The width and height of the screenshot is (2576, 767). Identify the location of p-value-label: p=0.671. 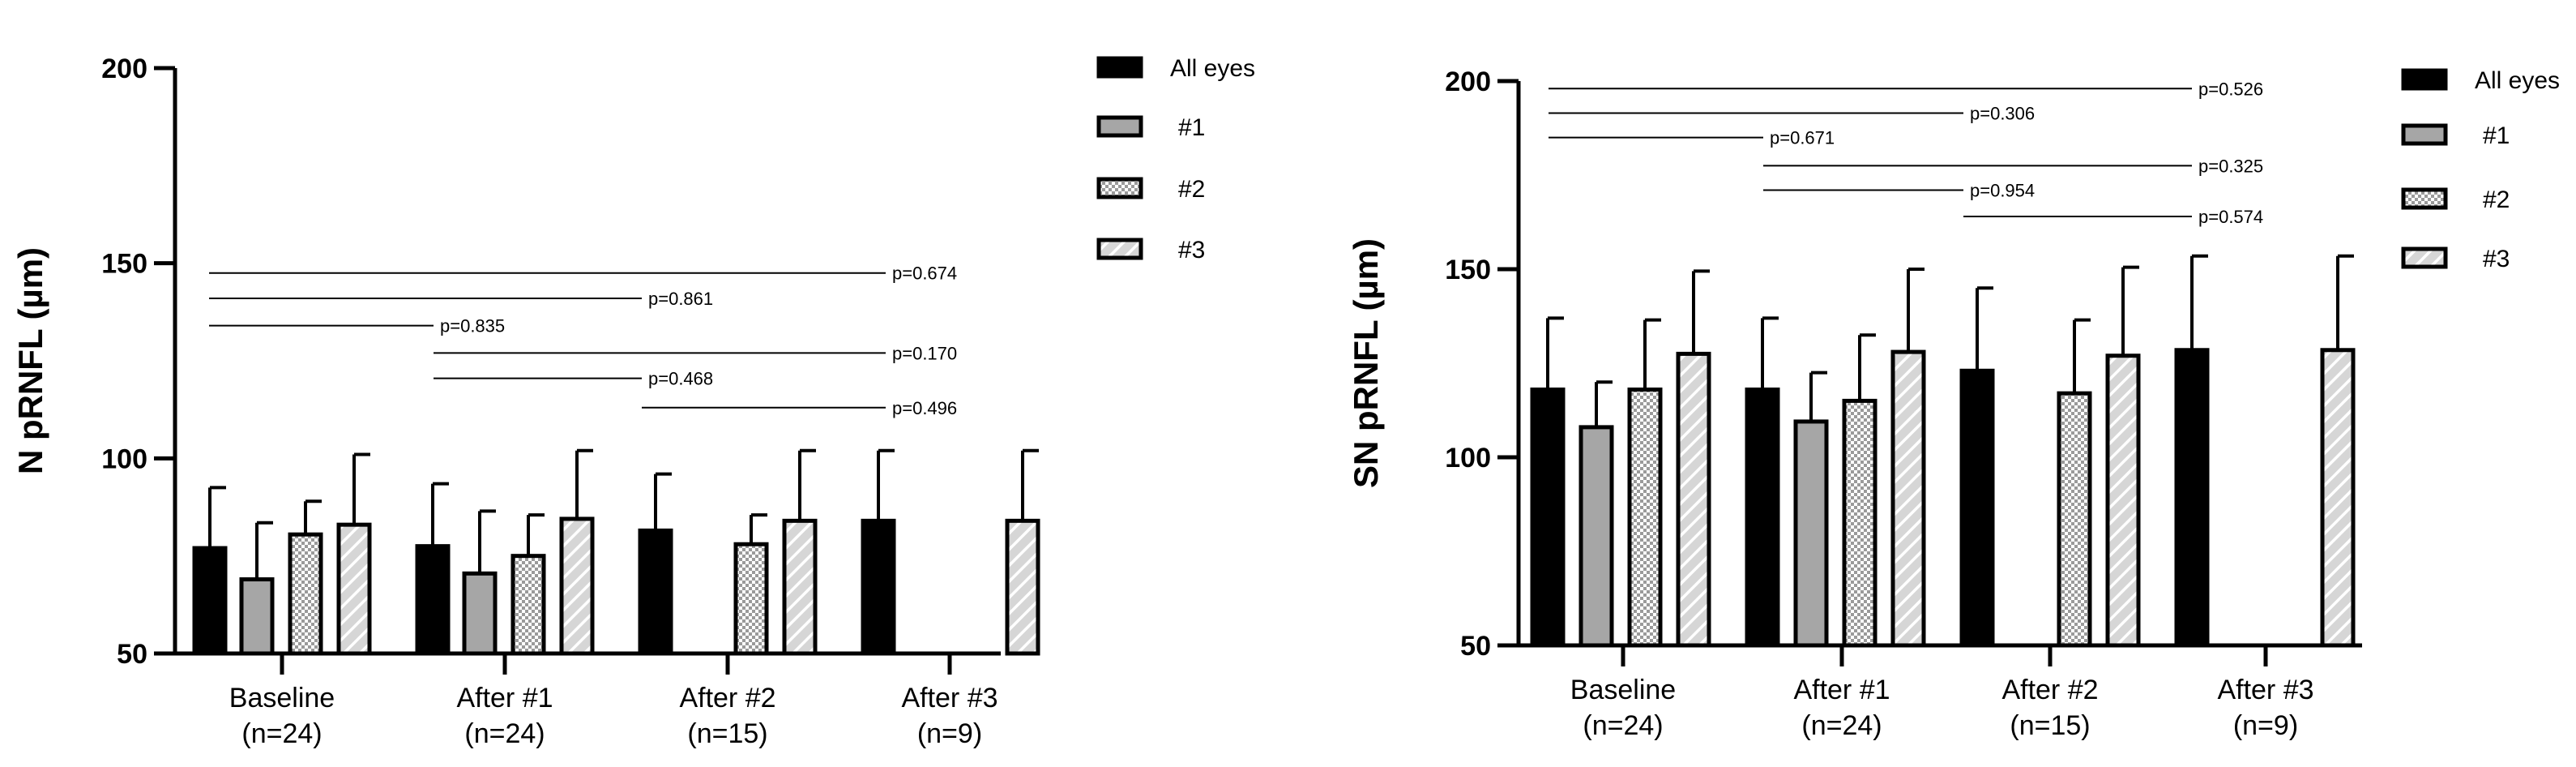
(1802, 138).